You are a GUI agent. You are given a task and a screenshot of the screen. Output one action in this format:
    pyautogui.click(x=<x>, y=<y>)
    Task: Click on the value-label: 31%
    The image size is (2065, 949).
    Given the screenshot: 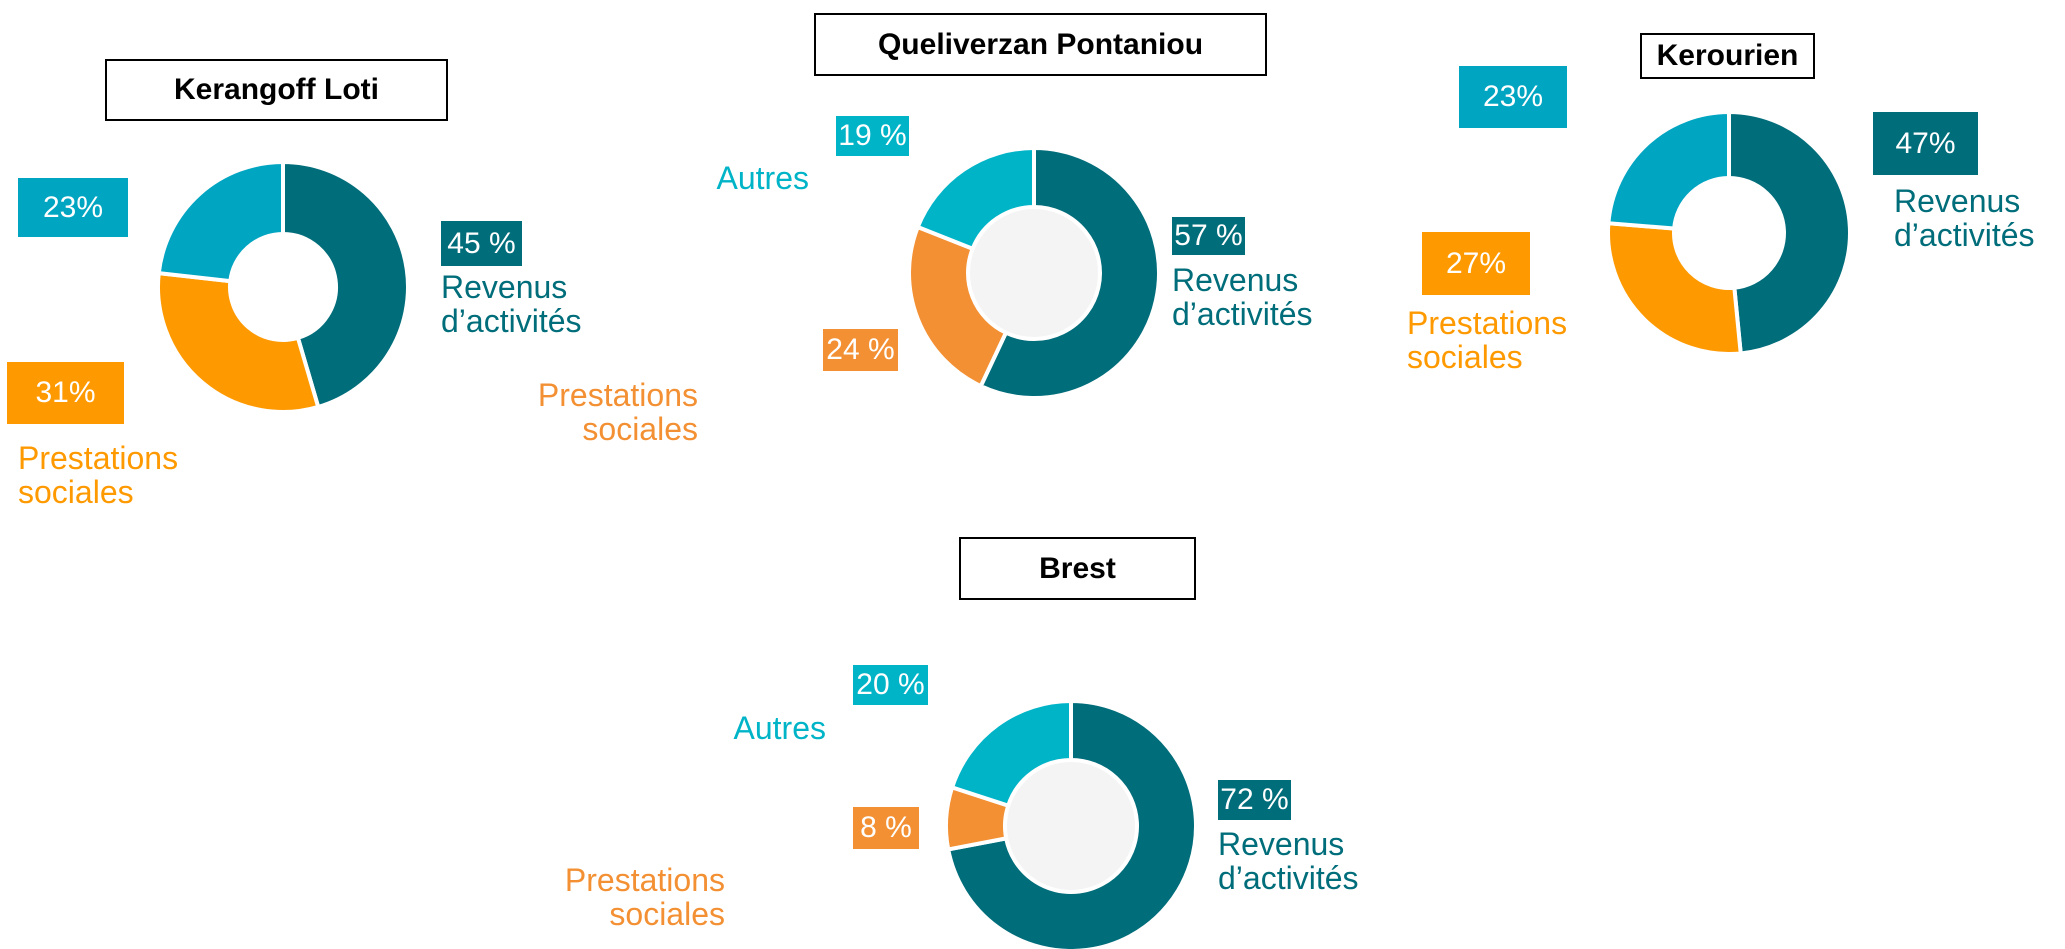 What is the action you would take?
    pyautogui.click(x=65, y=393)
    